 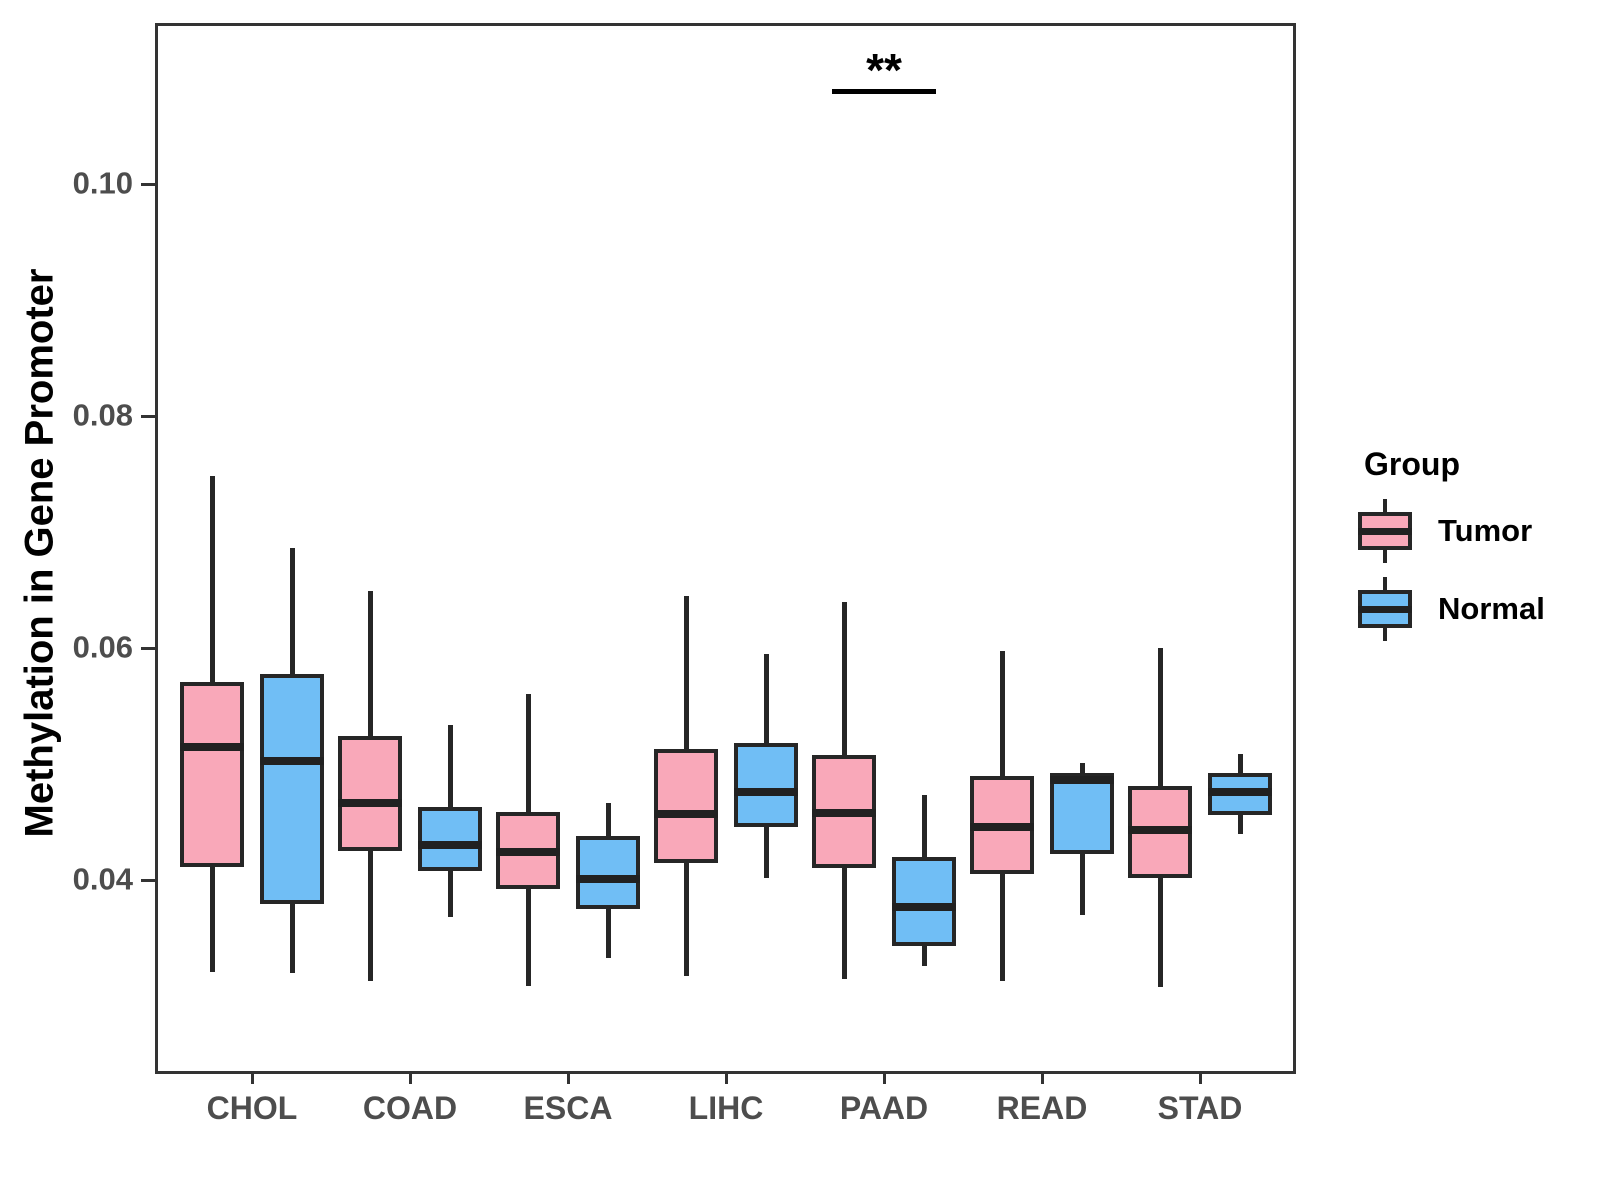 What do you see at coordinates (410, 1108) in the screenshot?
I see `x-tick-label-coad: COAD` at bounding box center [410, 1108].